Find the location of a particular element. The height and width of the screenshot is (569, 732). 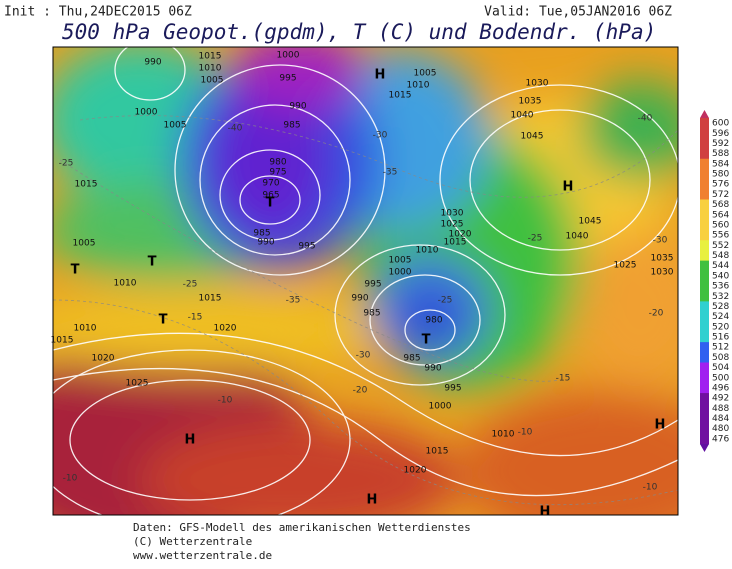

footer-line: www.wetterzentrale.de is located at coordinates (202, 555).